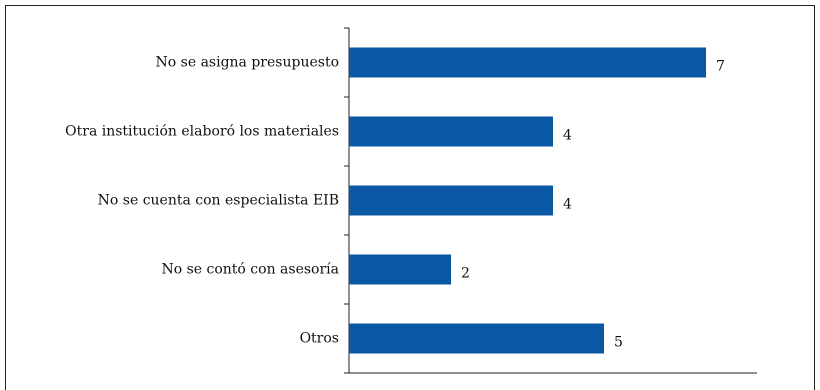 Image resolution: width=820 pixels, height=390 pixels. Describe the element at coordinates (618, 343) in the screenshot. I see `value-label: 5` at that location.